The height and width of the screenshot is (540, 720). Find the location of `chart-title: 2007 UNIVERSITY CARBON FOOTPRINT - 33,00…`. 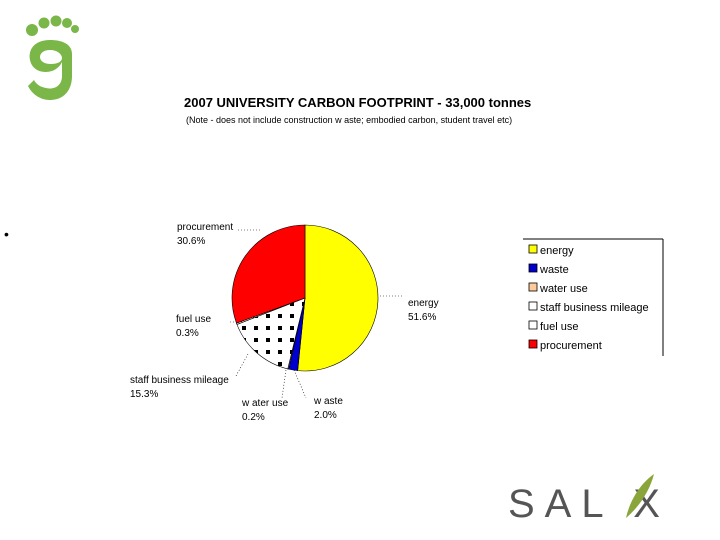

chart-title: 2007 UNIVERSITY CARBON FOOTPRINT - 33,00… is located at coordinates (357, 102).